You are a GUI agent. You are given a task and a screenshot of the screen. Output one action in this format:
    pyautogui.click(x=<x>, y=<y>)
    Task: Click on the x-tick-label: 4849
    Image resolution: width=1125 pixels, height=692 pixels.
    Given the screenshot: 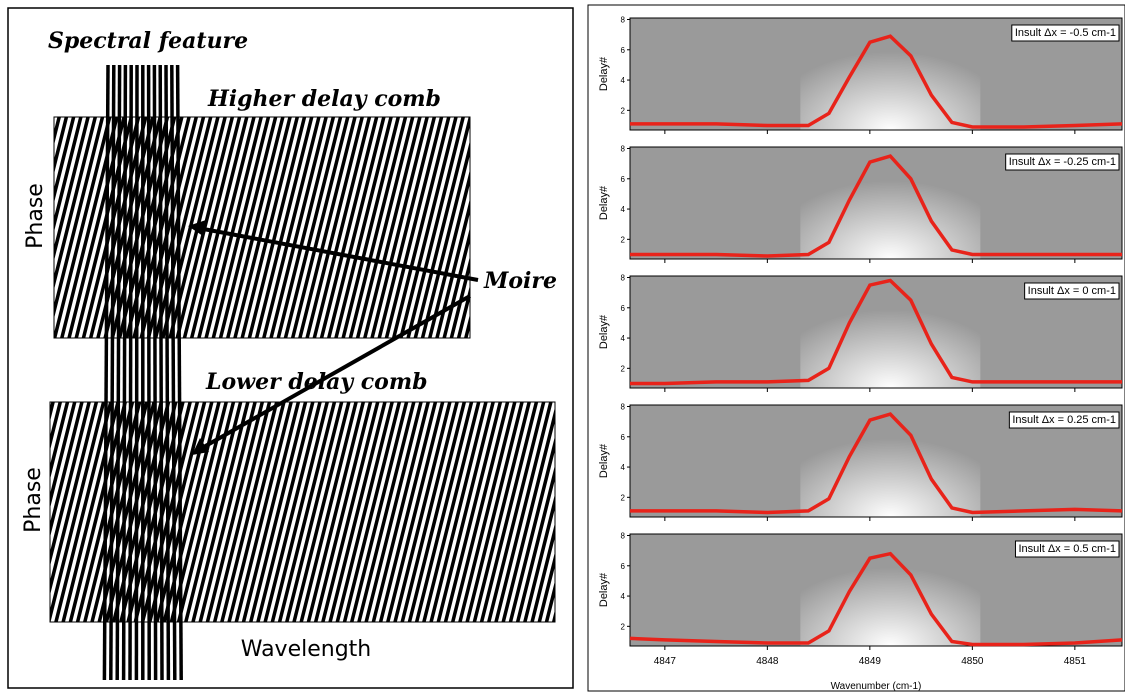 What is the action you would take?
    pyautogui.click(x=870, y=661)
    